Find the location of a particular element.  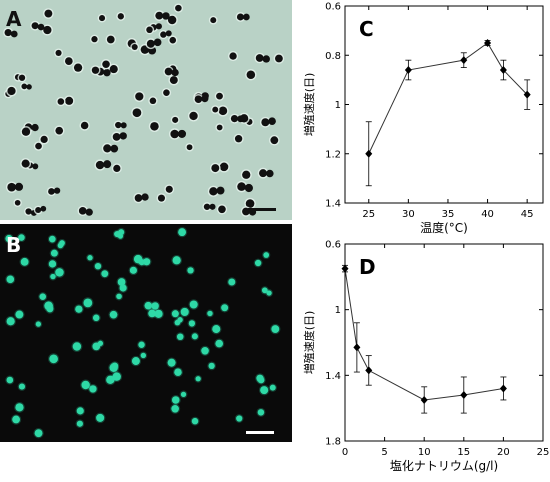

y-axis-label: 増殖速度(日) is located at coordinates (309, 105).